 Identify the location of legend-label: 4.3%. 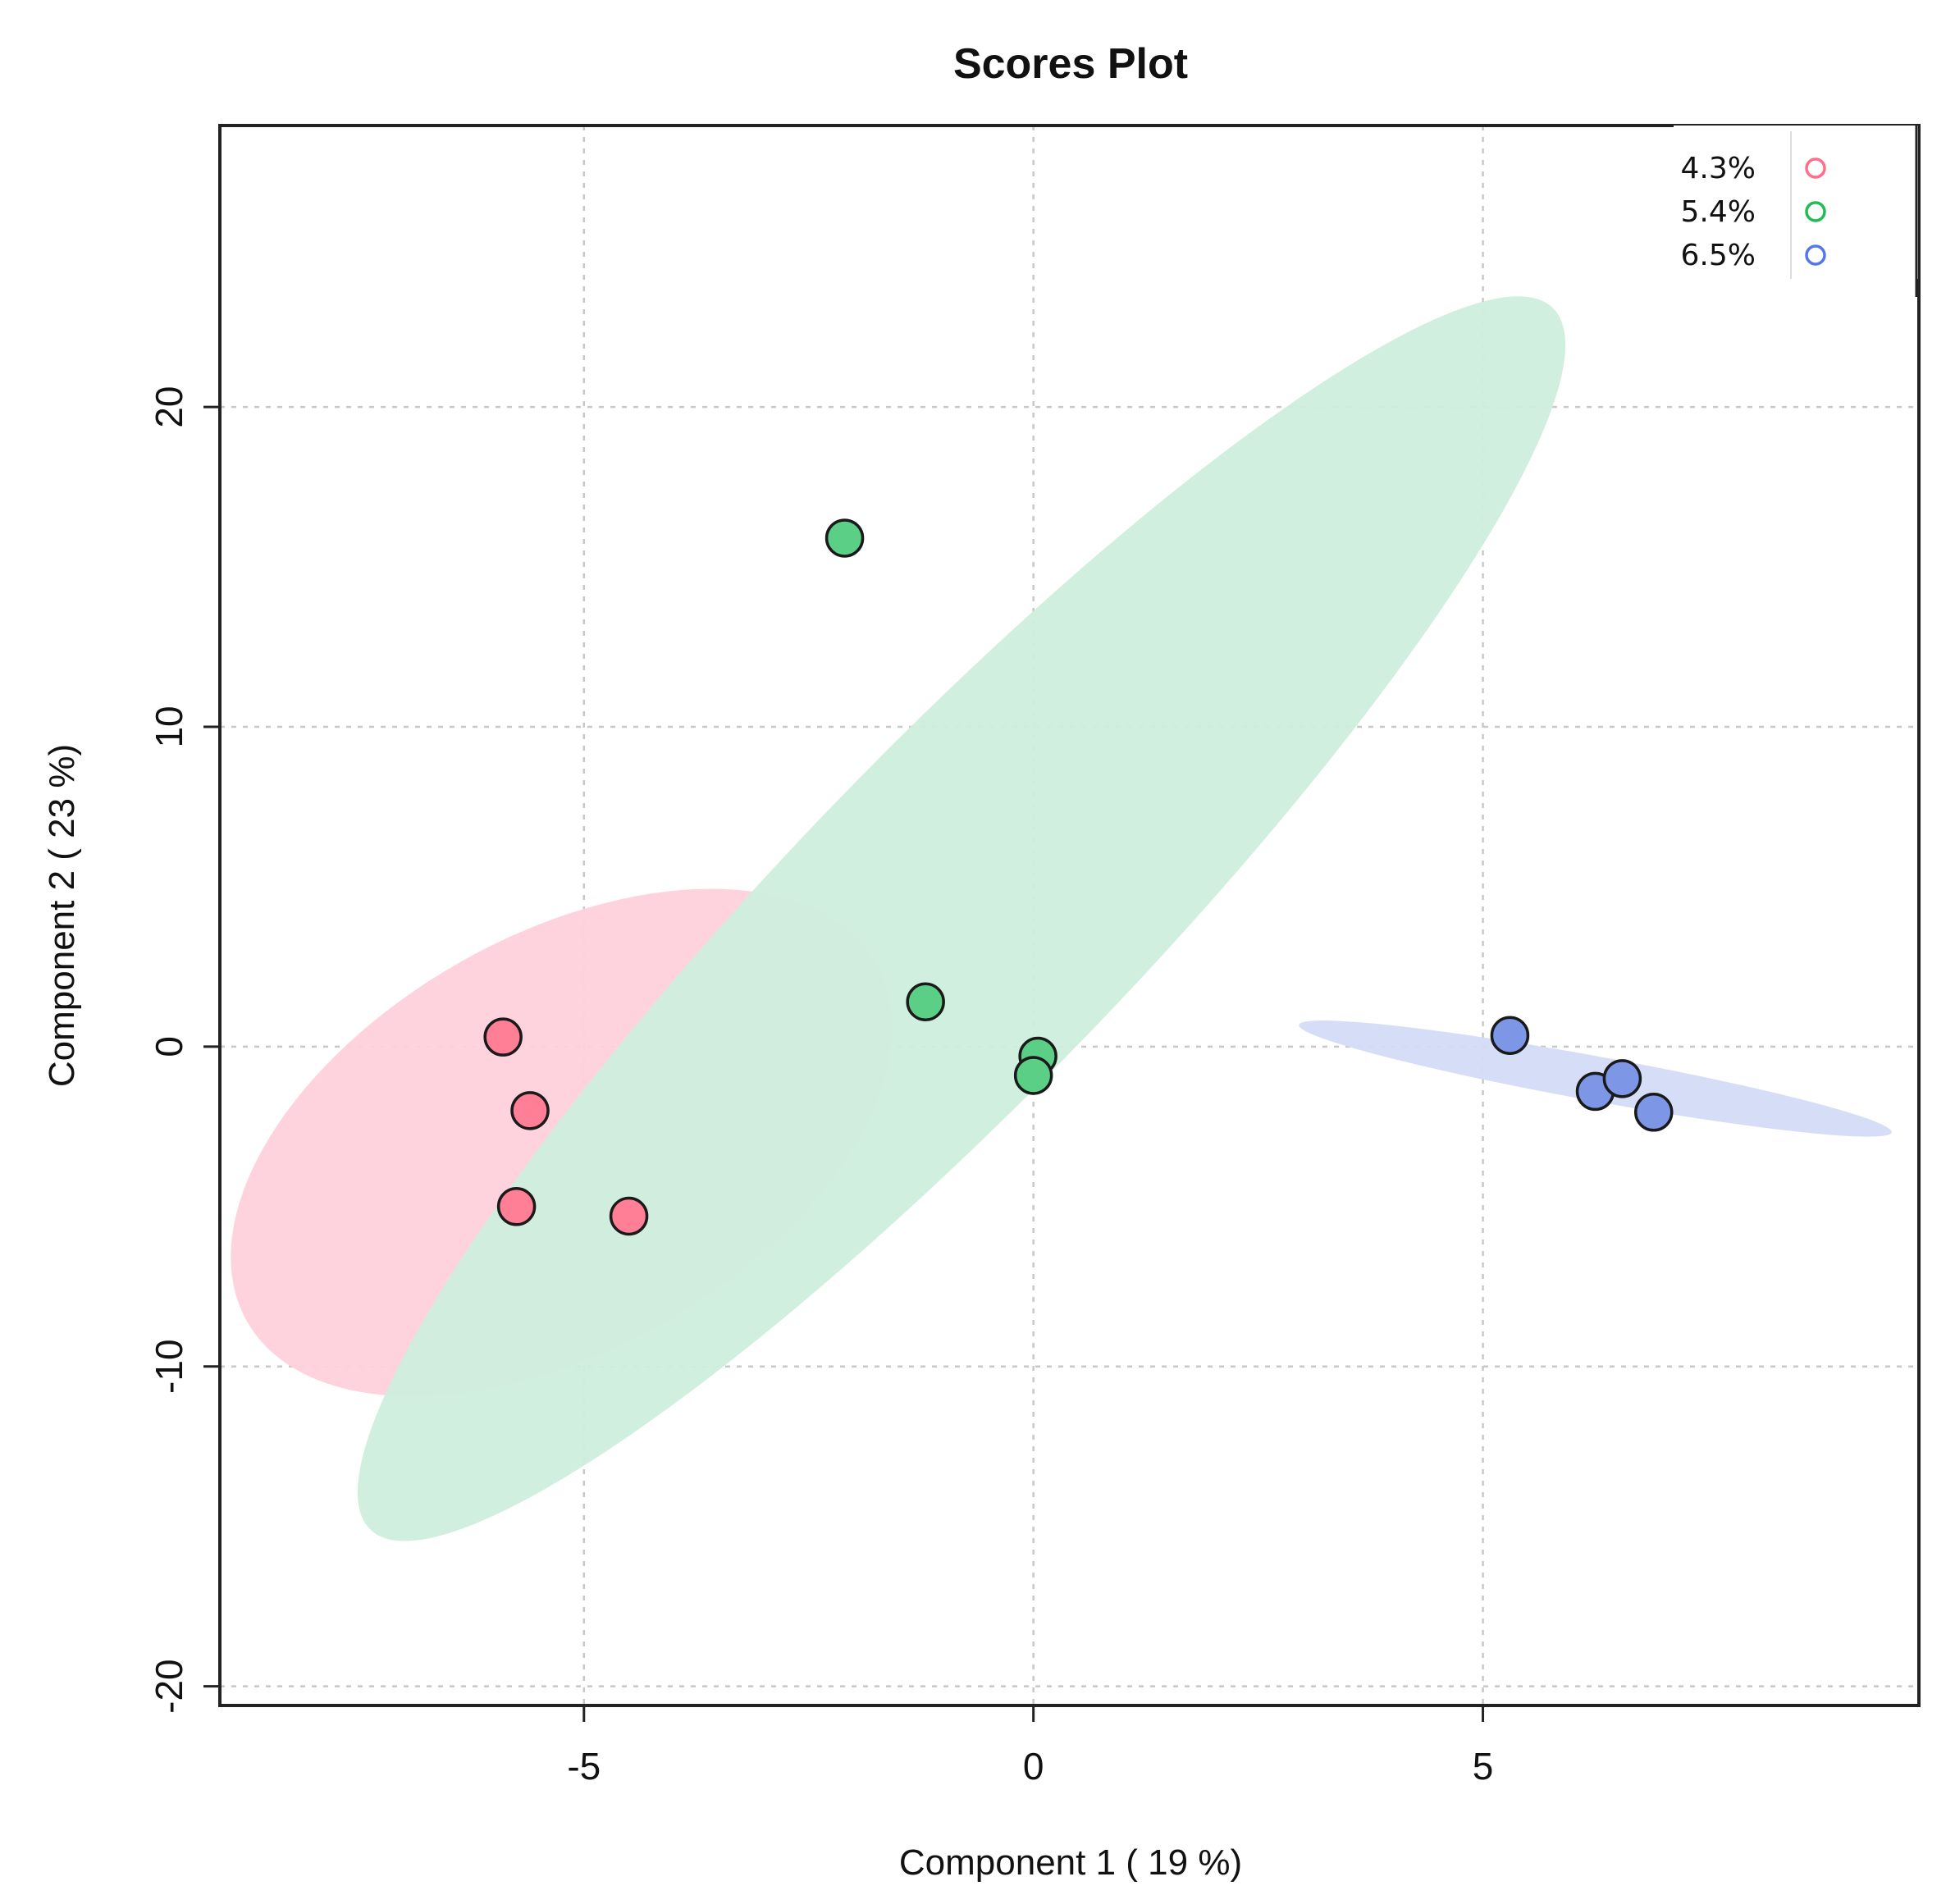
(1718, 168).